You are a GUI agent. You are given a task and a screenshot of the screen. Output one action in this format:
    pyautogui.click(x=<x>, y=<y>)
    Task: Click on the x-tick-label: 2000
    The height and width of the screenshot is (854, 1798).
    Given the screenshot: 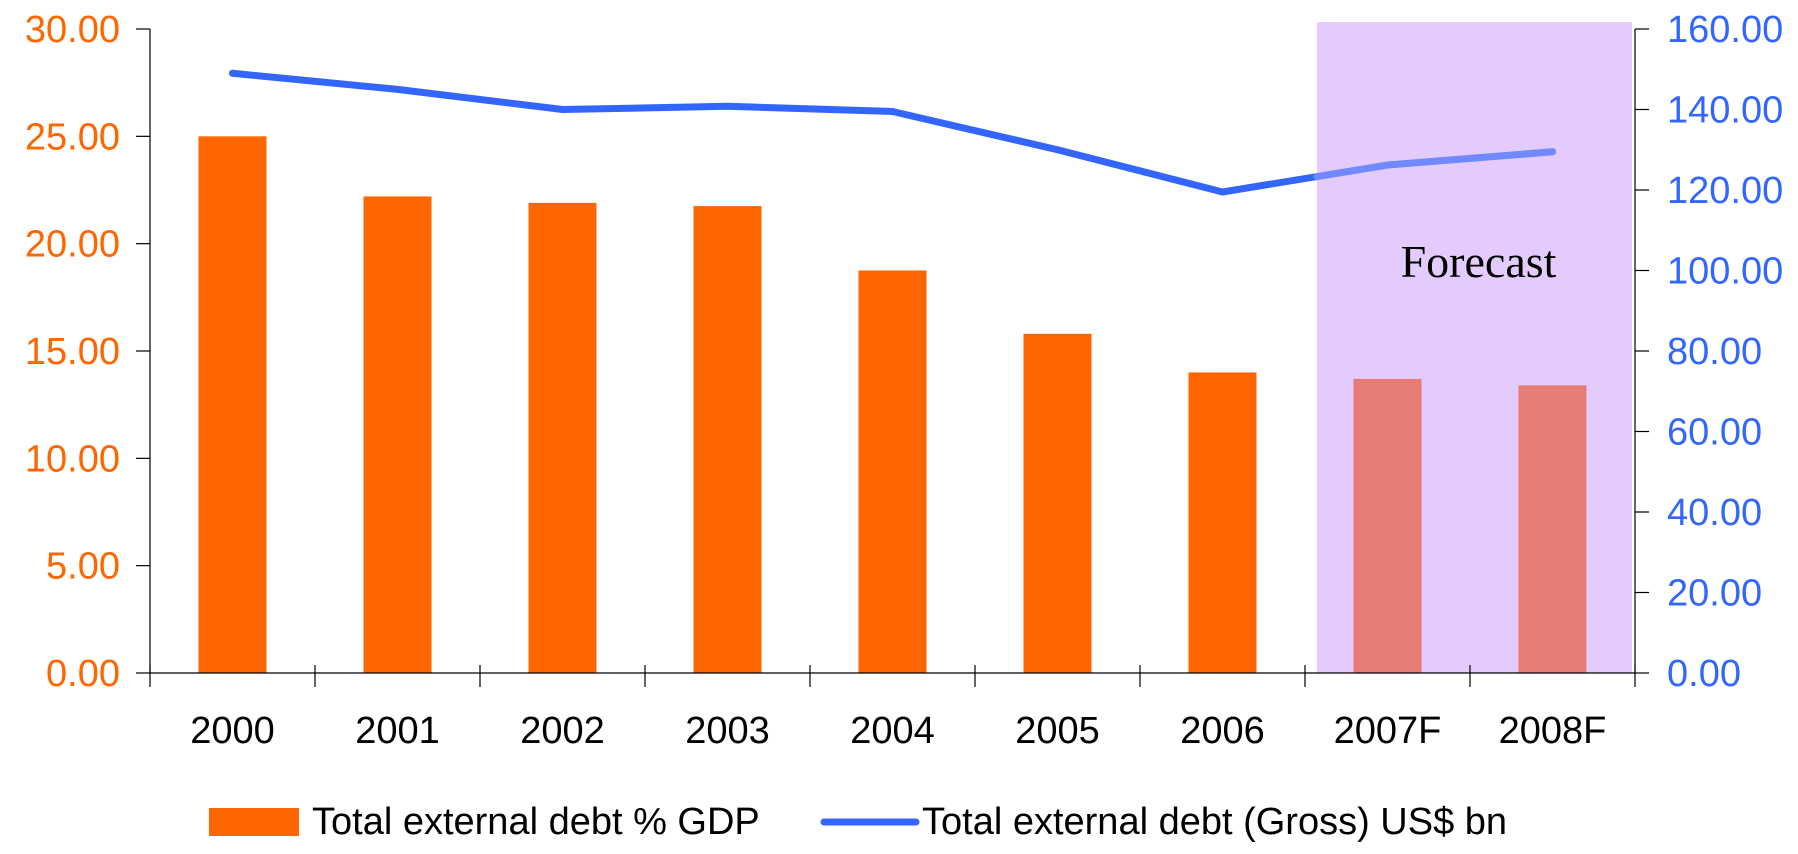 What is the action you would take?
    pyautogui.click(x=232, y=731)
    